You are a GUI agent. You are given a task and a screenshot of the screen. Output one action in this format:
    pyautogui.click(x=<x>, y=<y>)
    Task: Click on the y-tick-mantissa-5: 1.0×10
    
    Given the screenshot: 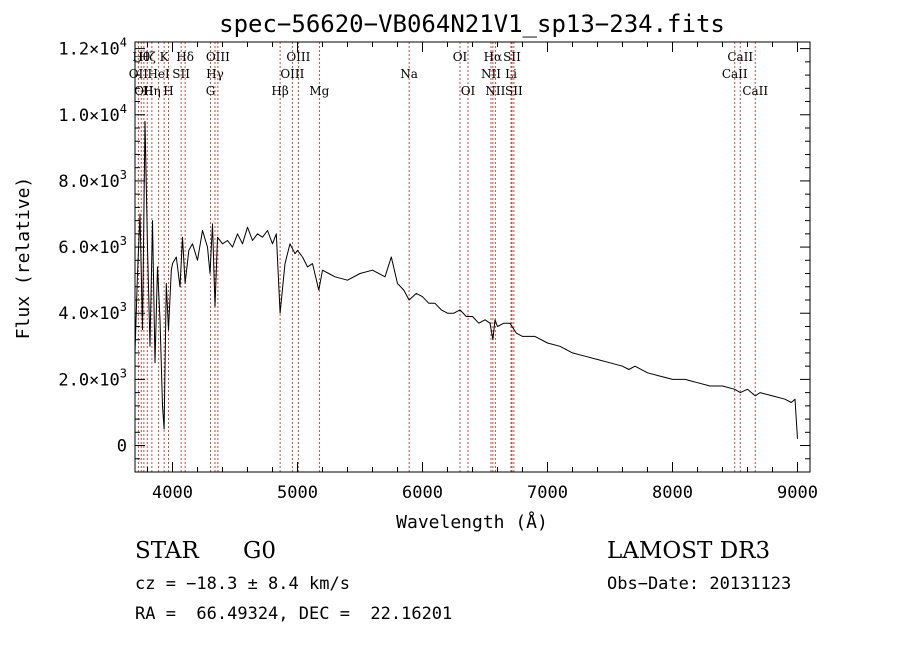 What is the action you would take?
    pyautogui.click(x=88, y=116)
    